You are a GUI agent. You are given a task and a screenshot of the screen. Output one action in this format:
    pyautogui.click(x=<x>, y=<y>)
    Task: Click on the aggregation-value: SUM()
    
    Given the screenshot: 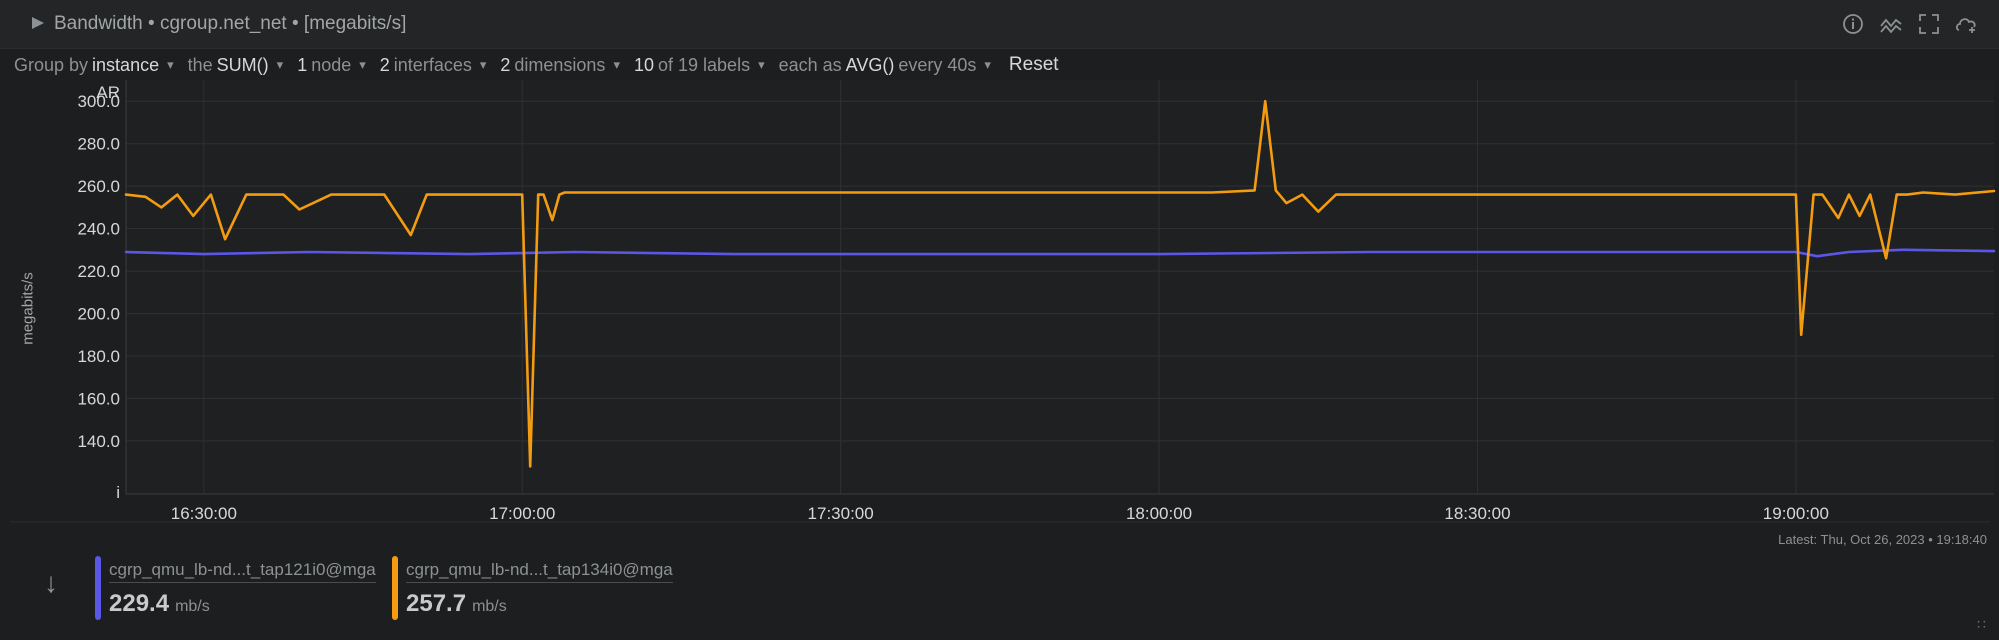 What is the action you would take?
    pyautogui.click(x=242, y=64)
    